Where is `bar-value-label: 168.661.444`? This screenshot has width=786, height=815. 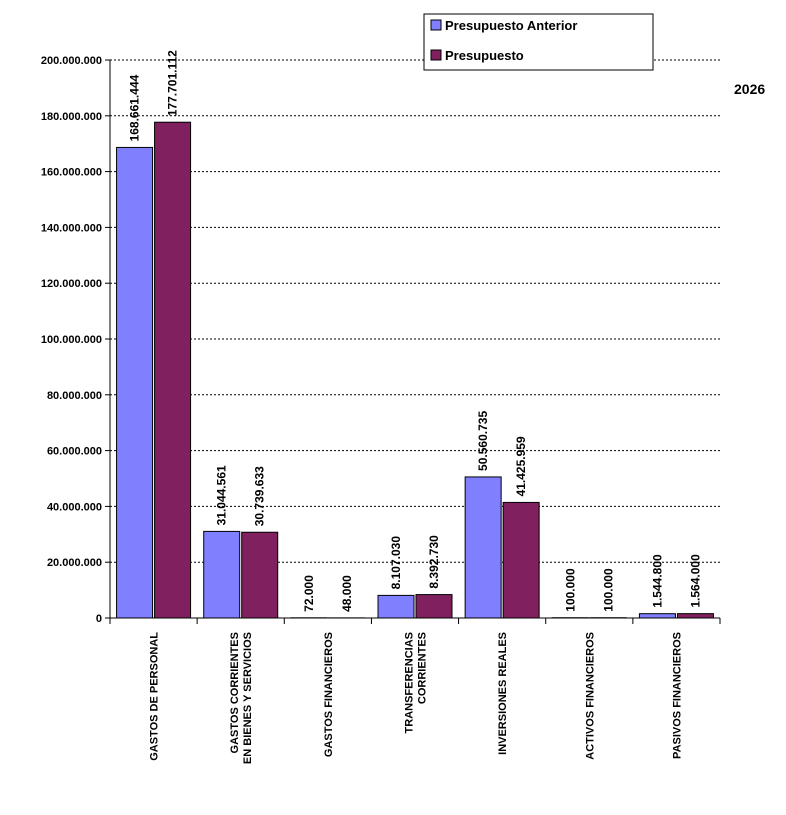
bar-value-label: 168.661.444 is located at coordinates (135, 107).